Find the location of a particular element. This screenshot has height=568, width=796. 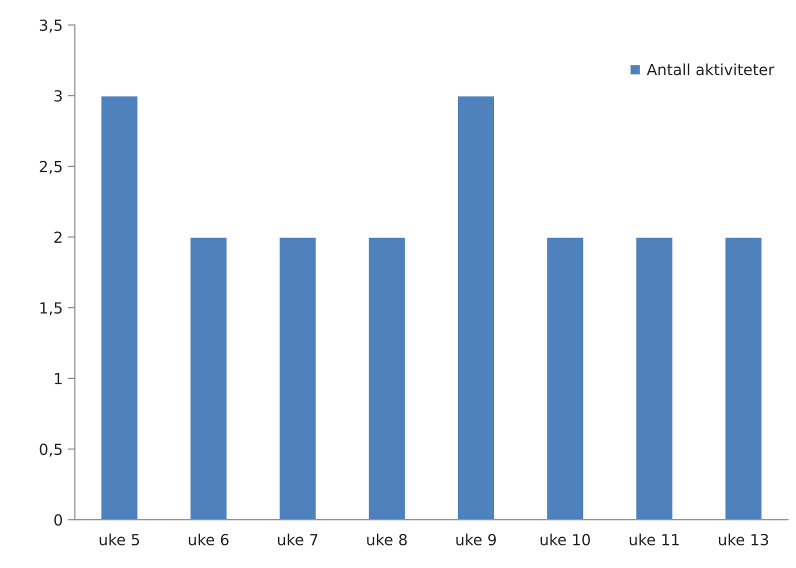

x-tick-label: uke 13 is located at coordinates (743, 540).